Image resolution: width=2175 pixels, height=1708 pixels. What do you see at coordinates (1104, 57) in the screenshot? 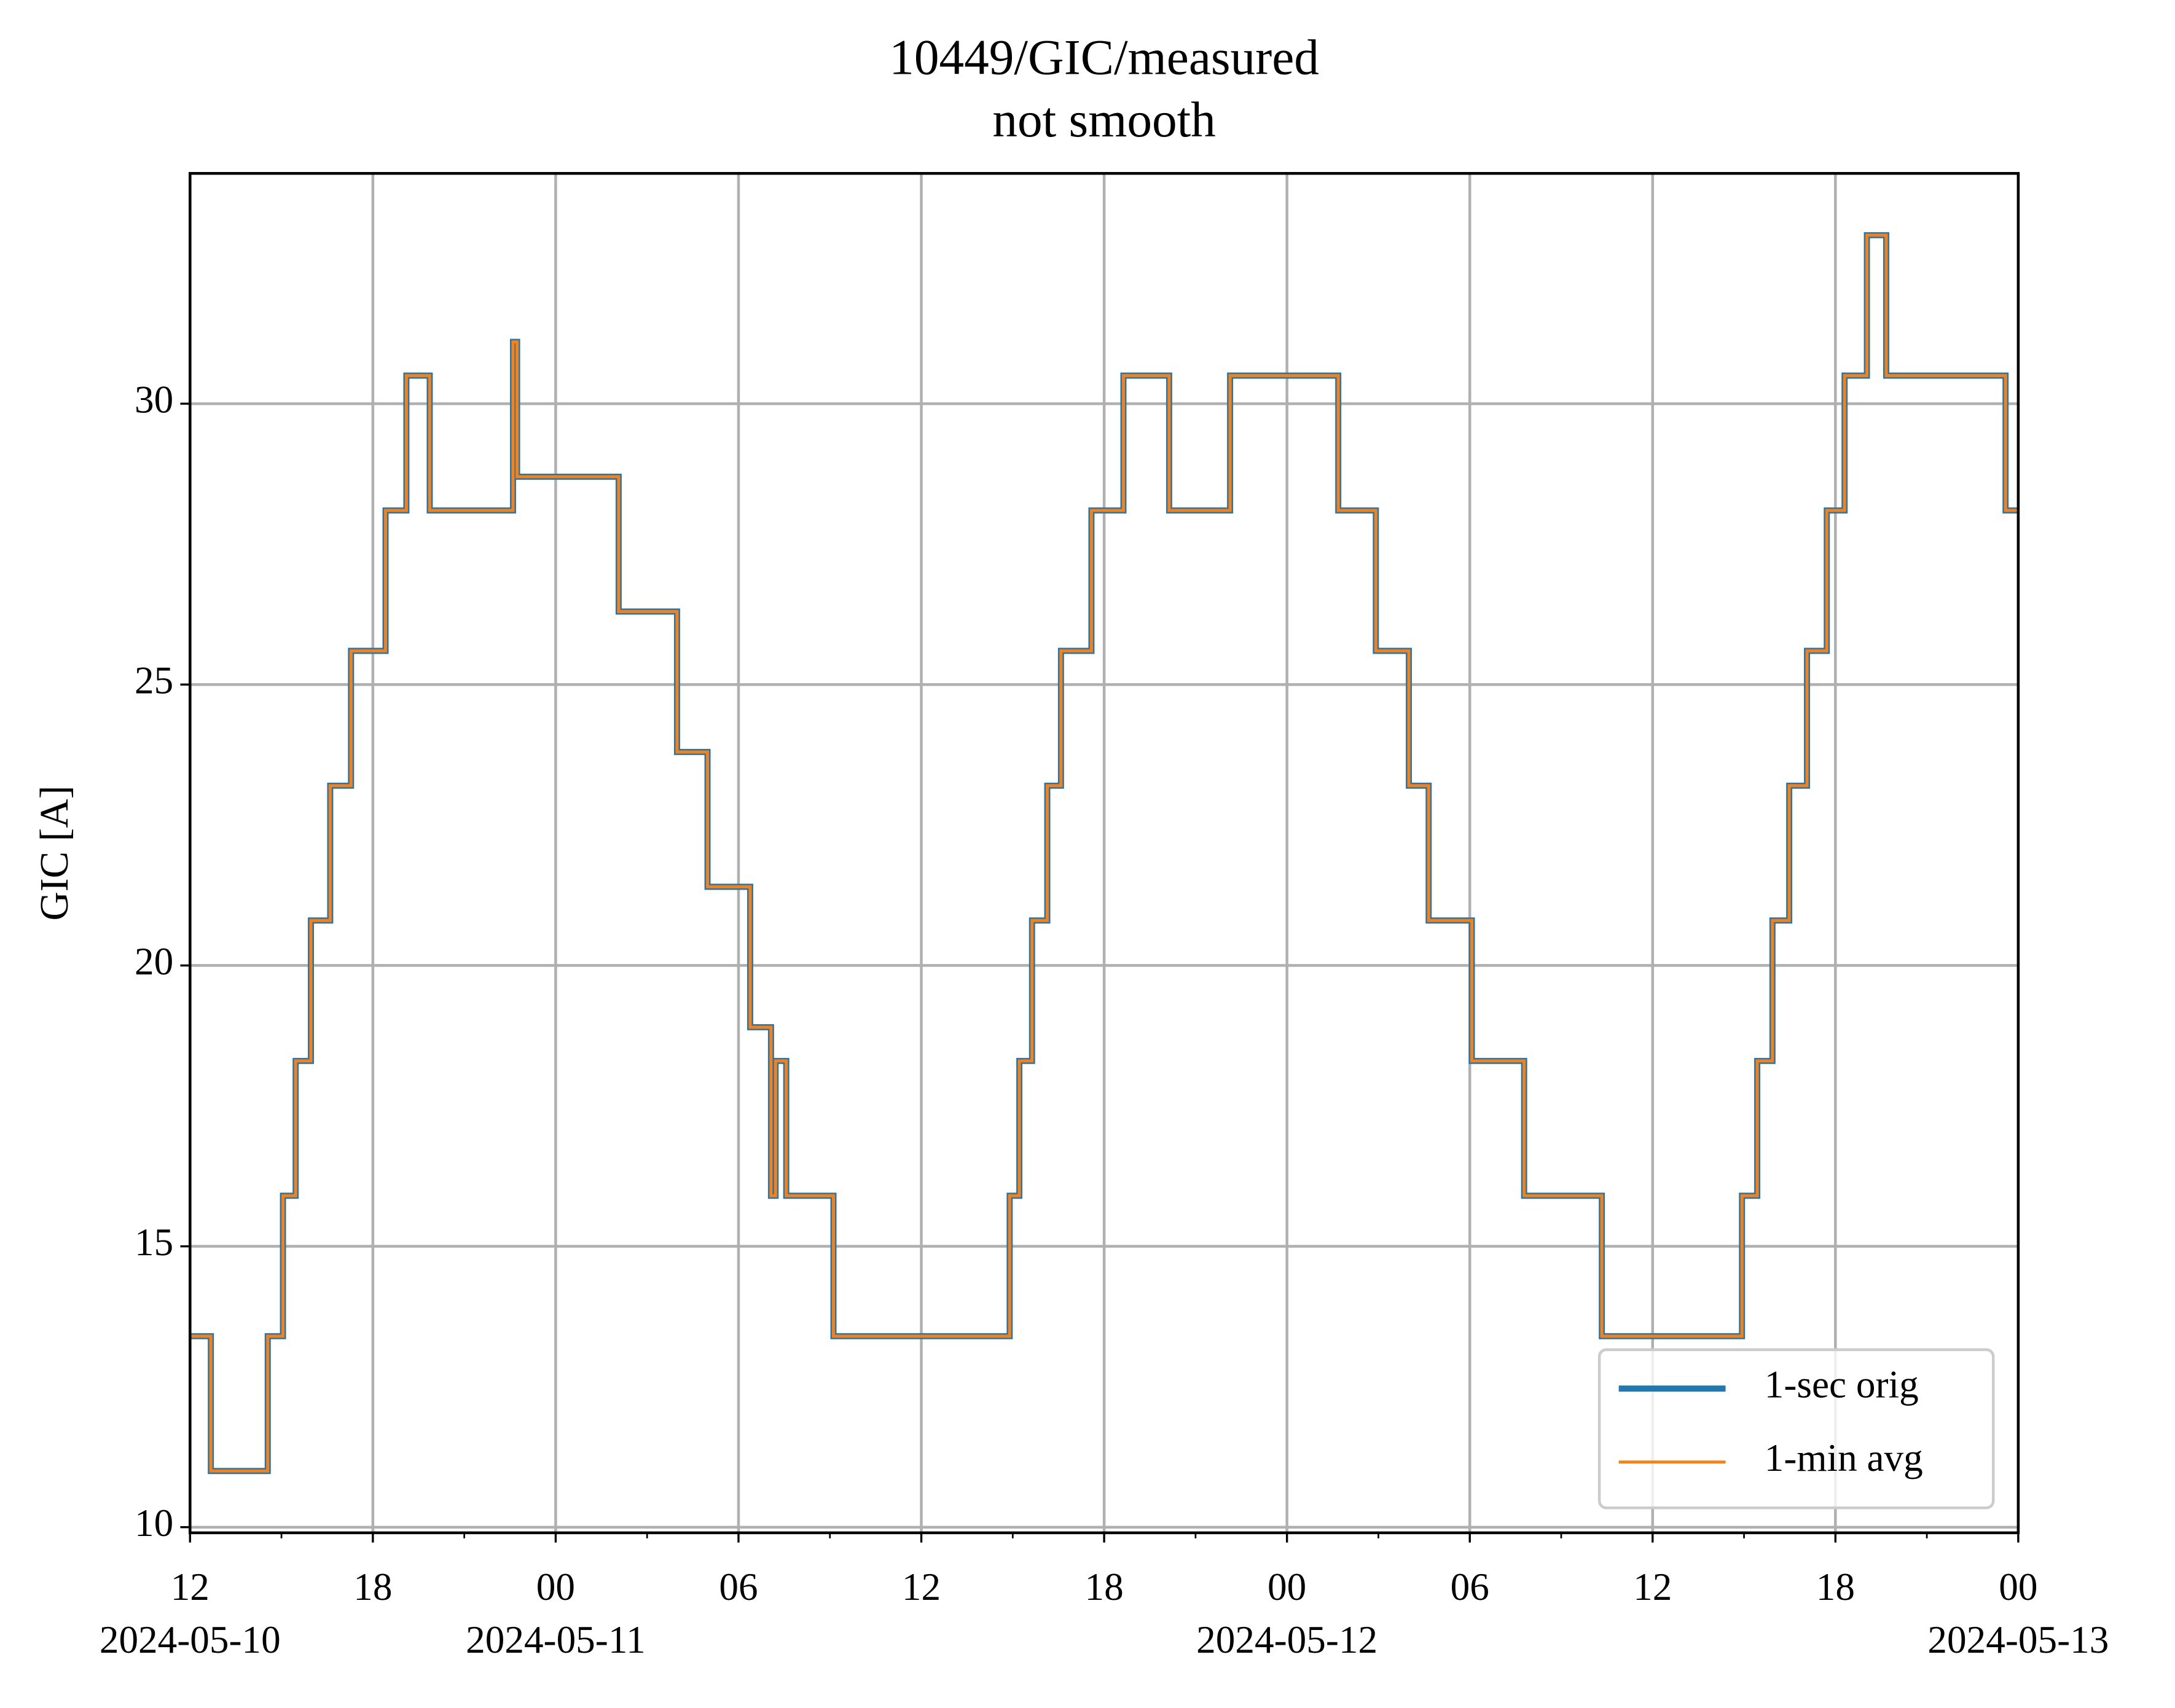
I see `chart-title: 10449/GIC/measured` at bounding box center [1104, 57].